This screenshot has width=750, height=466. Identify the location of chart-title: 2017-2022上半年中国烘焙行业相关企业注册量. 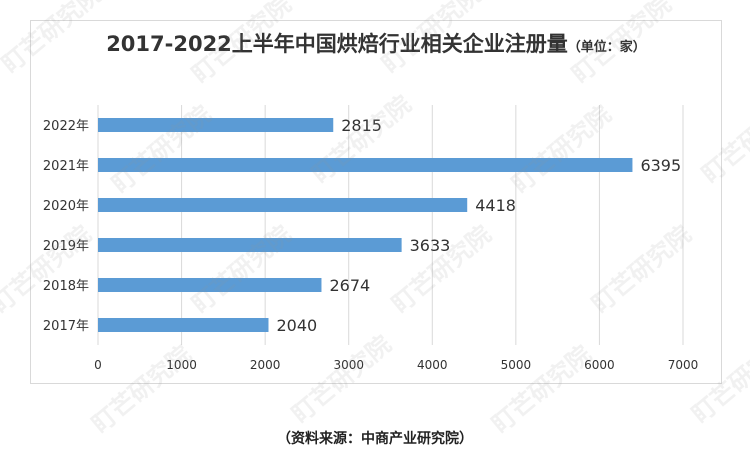
(337, 44).